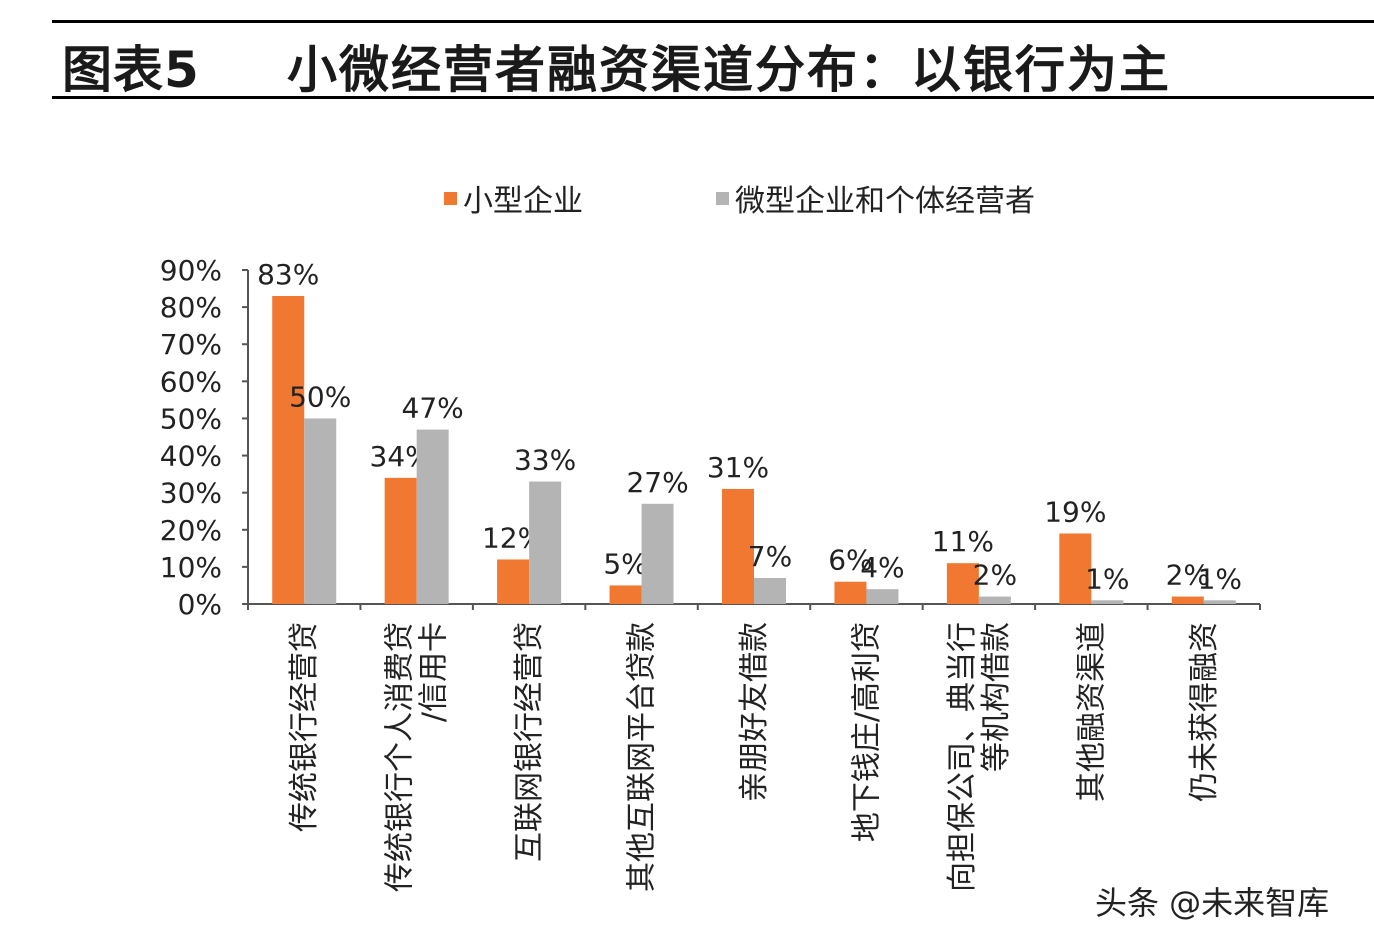 This screenshot has width=1374, height=946. Describe the element at coordinates (191, 493) in the screenshot. I see `y-tick-label: 30%` at that location.